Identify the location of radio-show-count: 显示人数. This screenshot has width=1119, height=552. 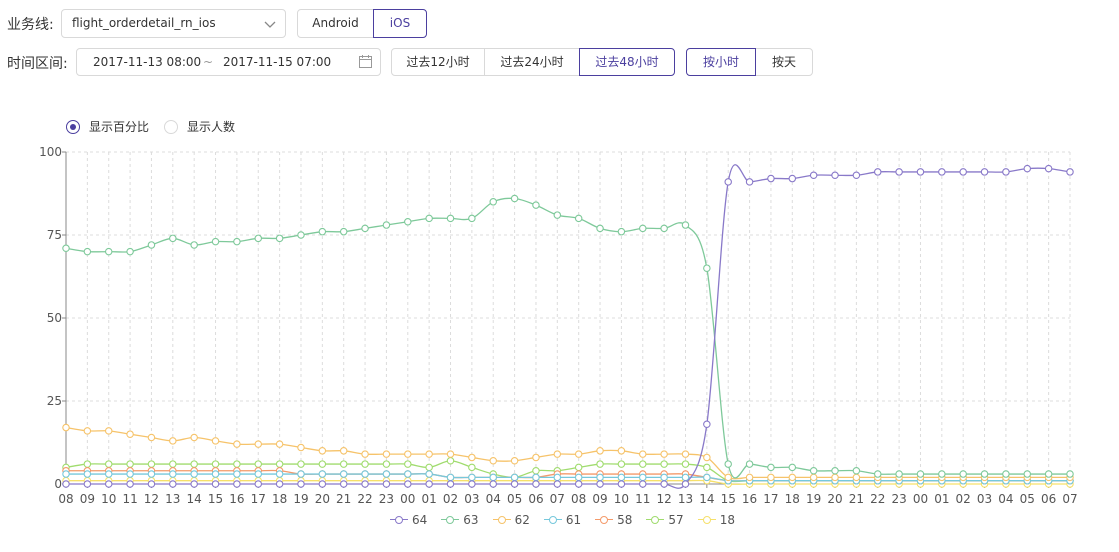
(199, 126).